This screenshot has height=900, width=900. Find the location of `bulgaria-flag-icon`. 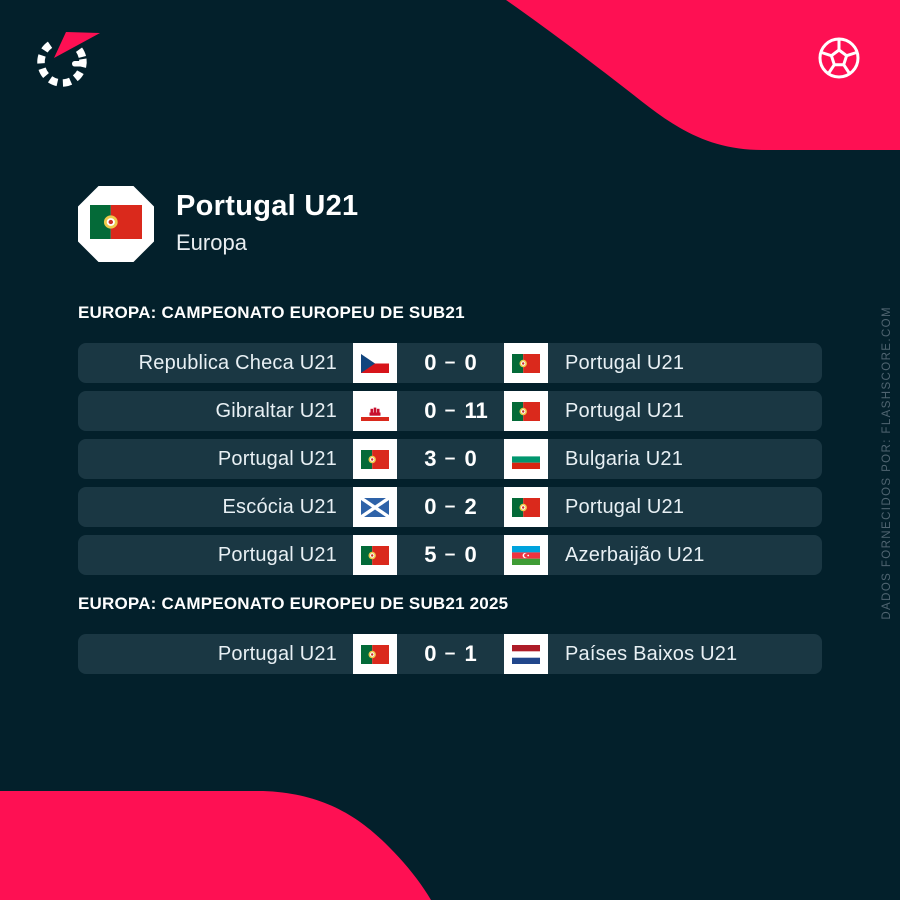

bulgaria-flag-icon is located at coordinates (526, 459).